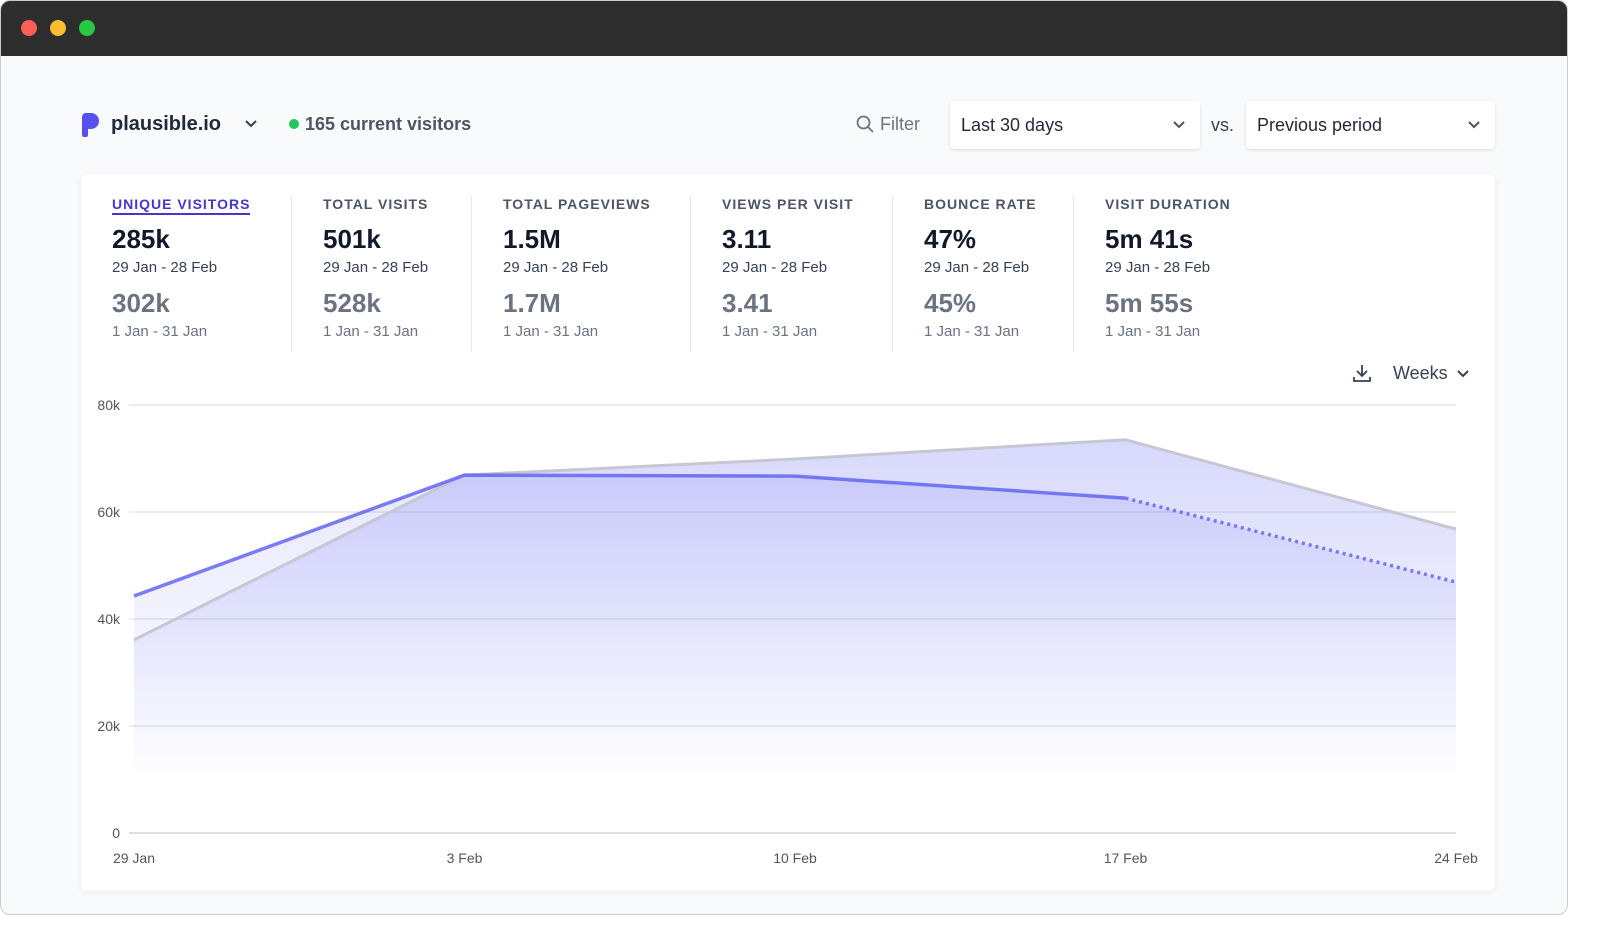 The height and width of the screenshot is (934, 1600). Describe the element at coordinates (900, 124) in the screenshot. I see `filter-label: Filter` at that location.